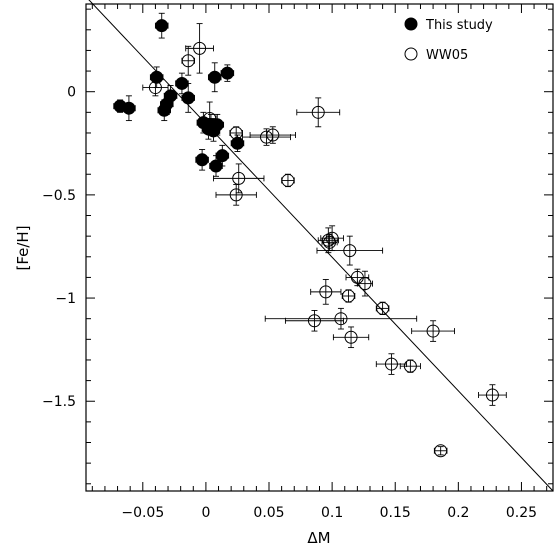  I want to click on y-tick-labels: 0 −0.5 −1 −1.5, so click(59, 248).